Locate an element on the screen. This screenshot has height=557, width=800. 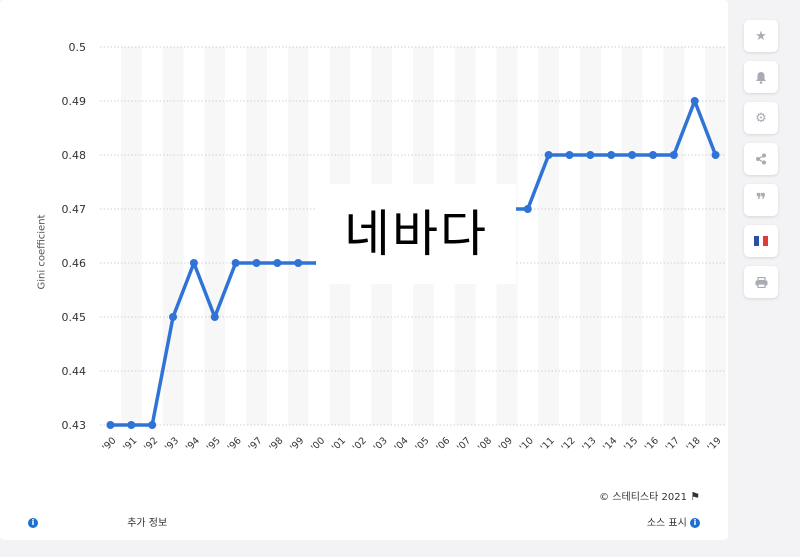
cite-button: ❞ is located at coordinates (761, 200).